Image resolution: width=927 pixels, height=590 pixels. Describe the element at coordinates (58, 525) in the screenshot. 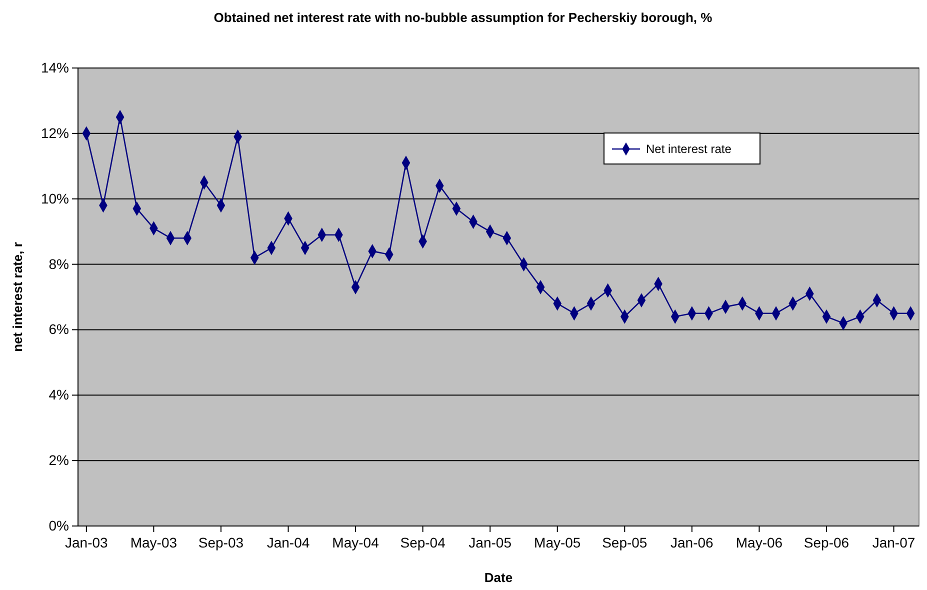

I see `y-tick-label: 0%` at that location.